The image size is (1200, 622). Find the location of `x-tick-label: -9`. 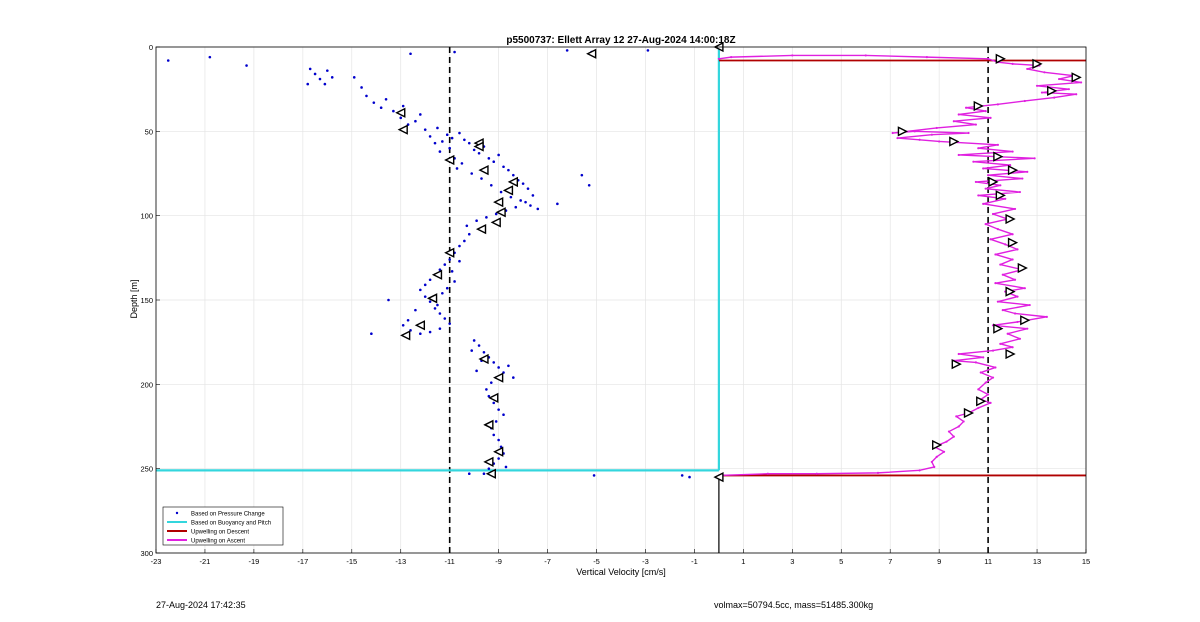

x-tick-label: -9 is located at coordinates (498, 561).